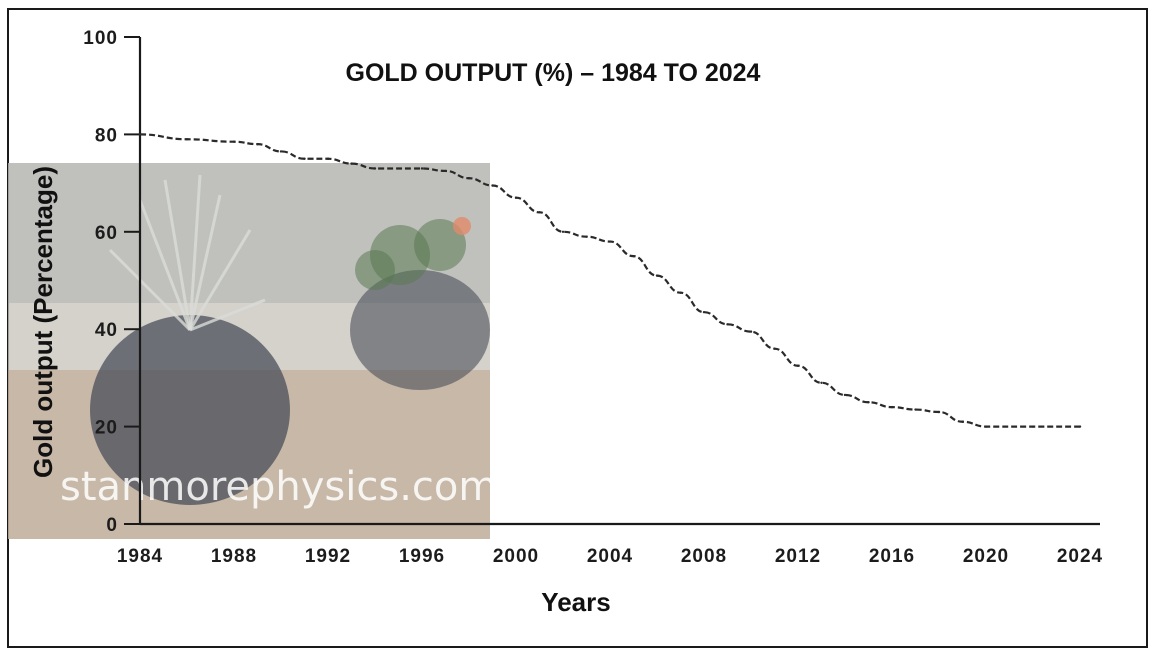 This screenshot has width=1159, height=648. What do you see at coordinates (106, 428) in the screenshot?
I see `y-tick-label: 20` at bounding box center [106, 428].